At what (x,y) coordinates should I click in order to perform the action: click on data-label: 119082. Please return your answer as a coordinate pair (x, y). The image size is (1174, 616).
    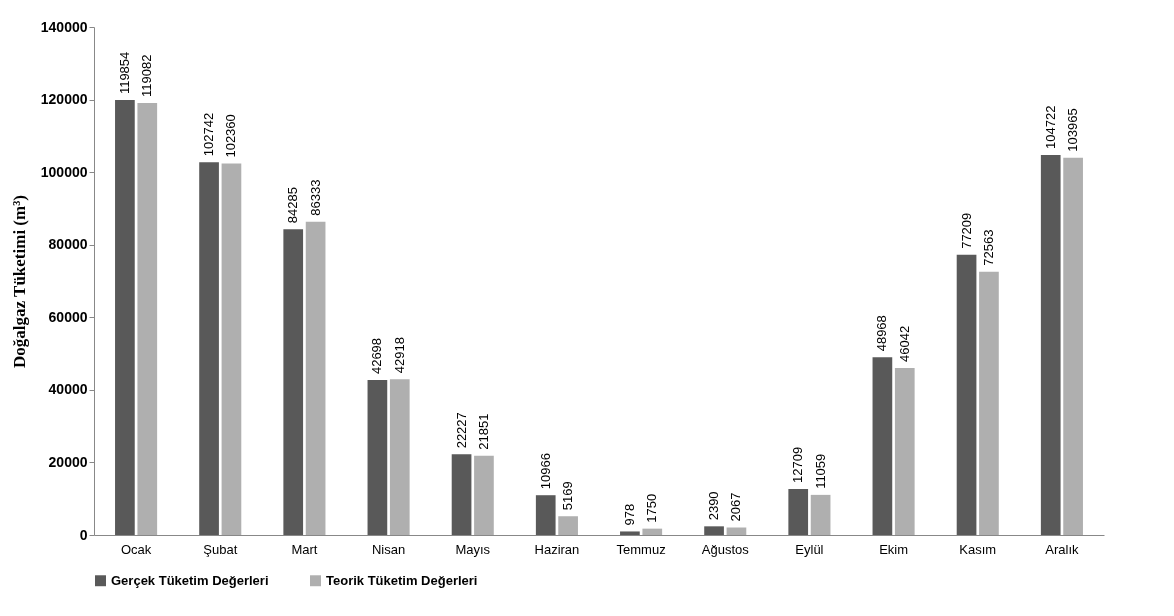
    Looking at the image, I should click on (147, 75).